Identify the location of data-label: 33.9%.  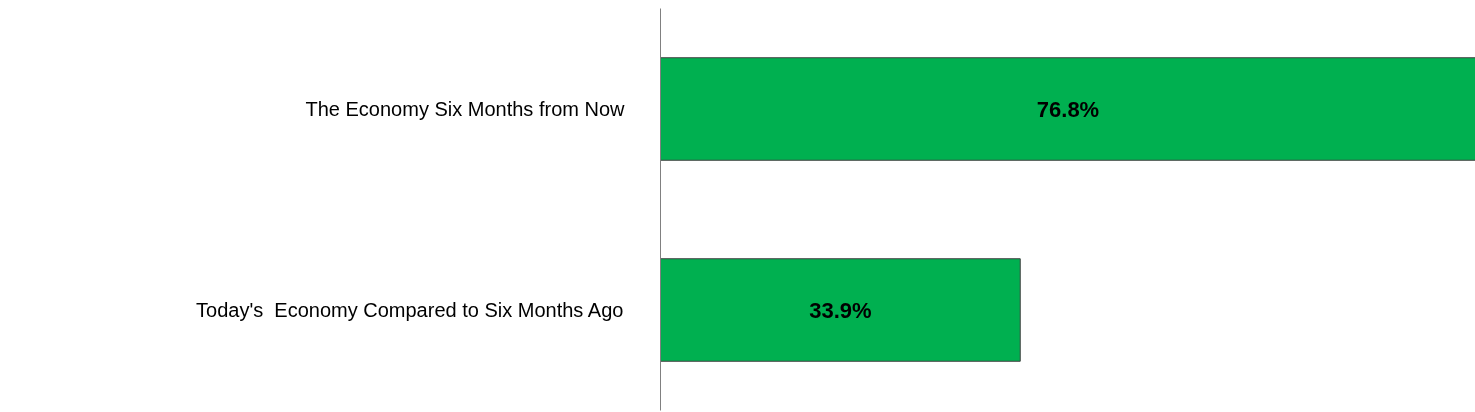
(840, 310).